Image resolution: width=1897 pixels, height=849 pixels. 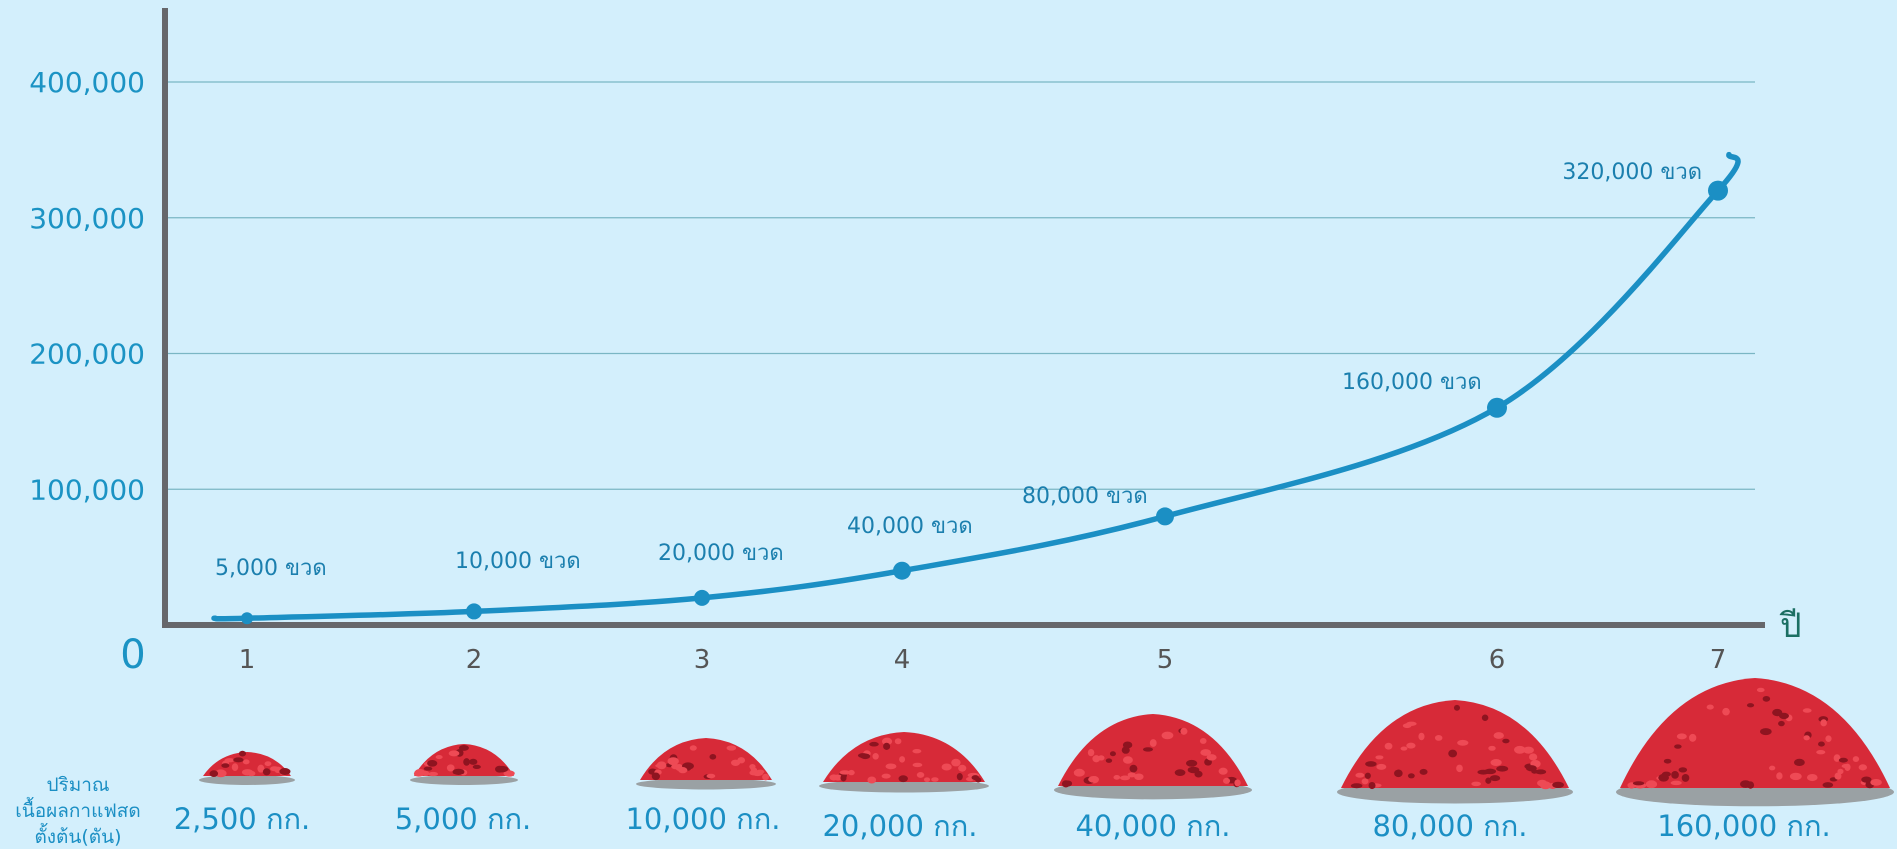 What do you see at coordinates (87, 489) in the screenshot?
I see `y-tick-label: 100,000` at bounding box center [87, 489].